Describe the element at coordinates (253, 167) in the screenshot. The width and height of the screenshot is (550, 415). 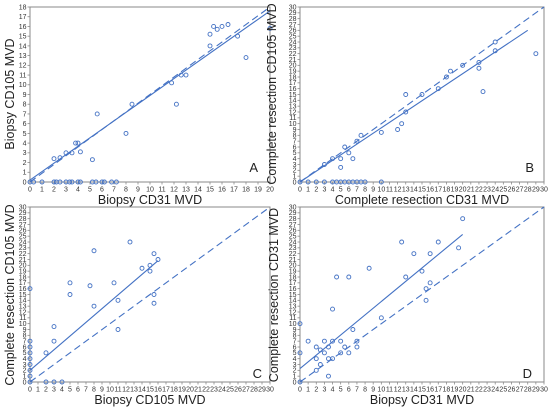
I see `panel-a-tag: A` at that location.